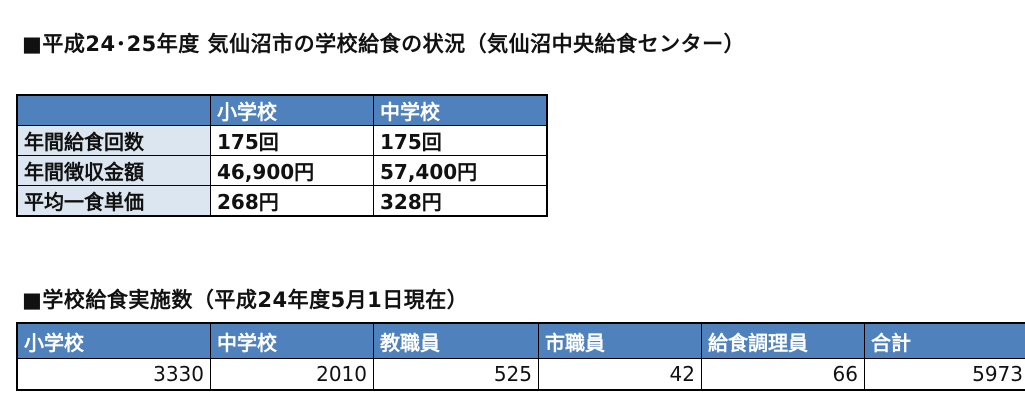  What do you see at coordinates (113, 140) in the screenshot?
I see `row-label: 年間給食回数` at bounding box center [113, 140].